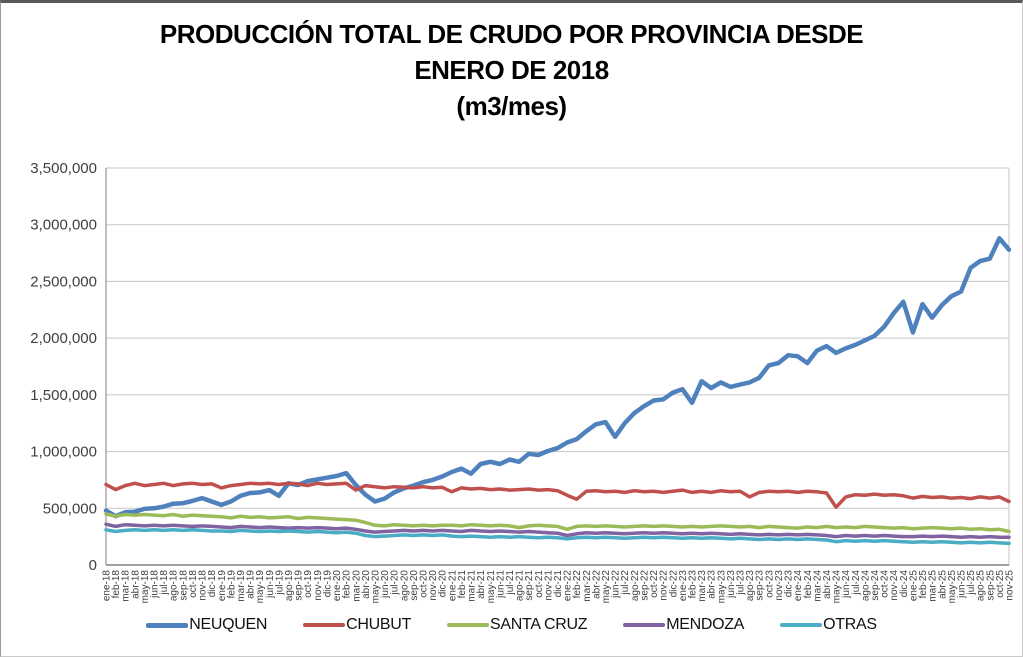  Describe the element at coordinates (183, 585) in the screenshot. I see `svg-text: sep-18` at that location.